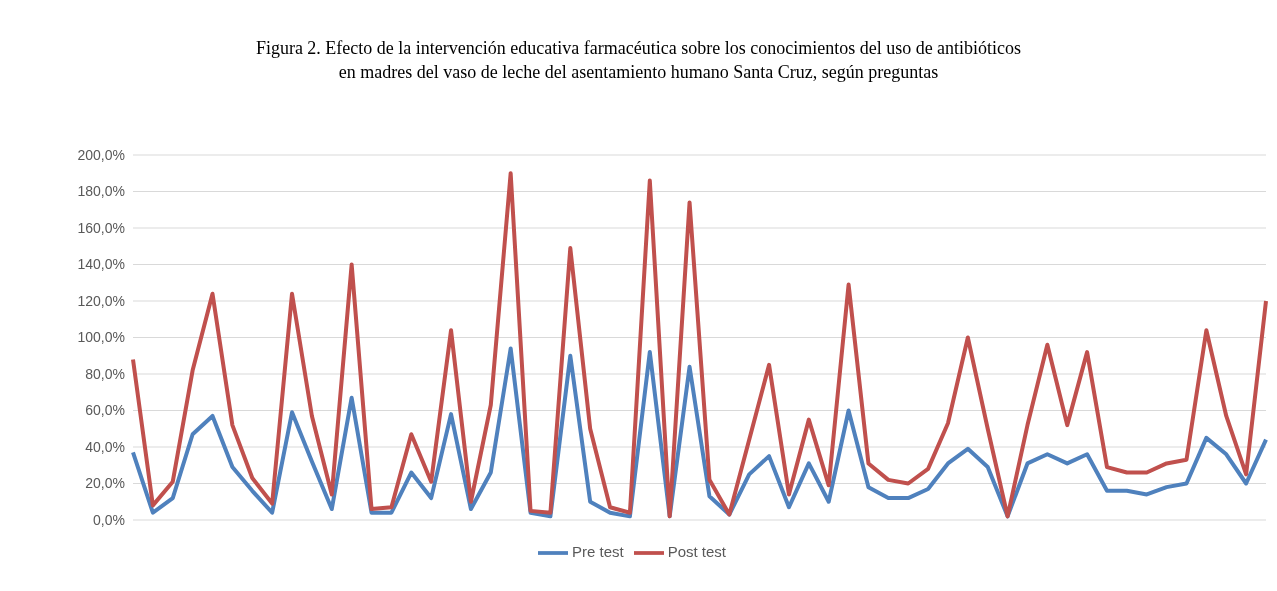 The height and width of the screenshot is (591, 1277). What do you see at coordinates (105, 373) in the screenshot?
I see `y-tick-label: 80,0%` at bounding box center [105, 373].